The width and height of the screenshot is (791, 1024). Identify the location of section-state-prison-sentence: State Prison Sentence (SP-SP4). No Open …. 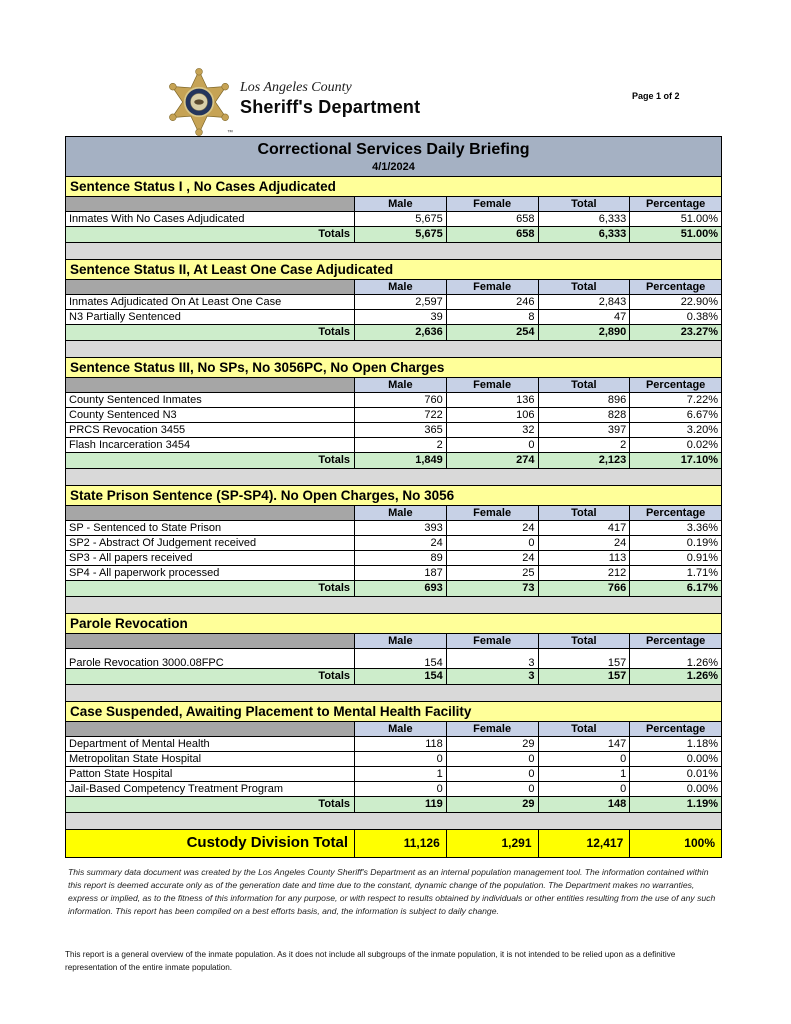
(393, 550).